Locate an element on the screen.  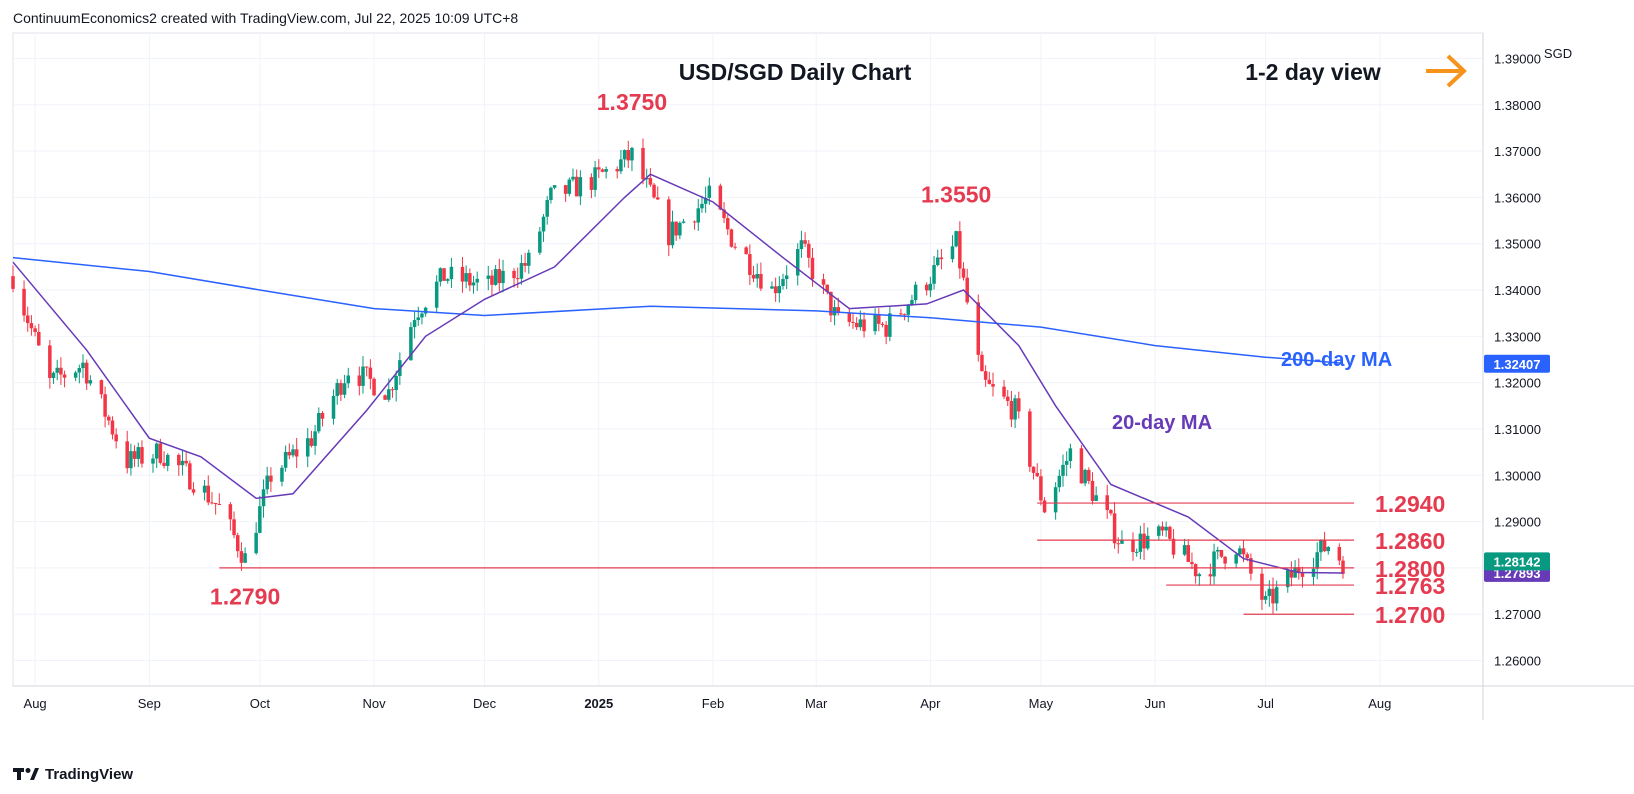
y-tick-label: 1.38000 is located at coordinates (1517, 105).